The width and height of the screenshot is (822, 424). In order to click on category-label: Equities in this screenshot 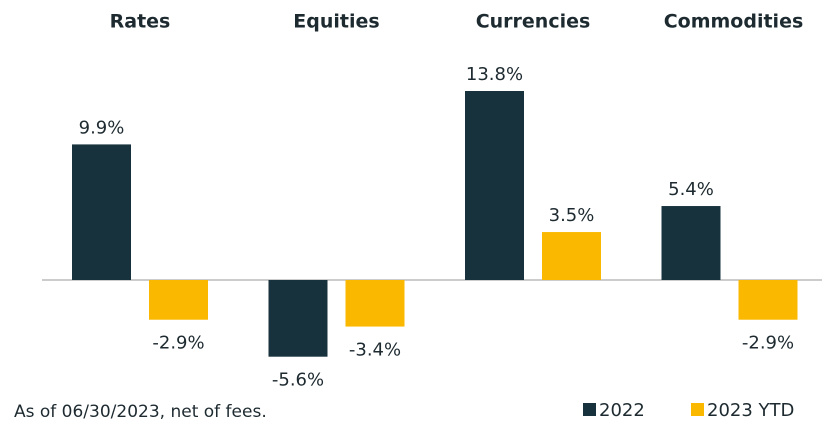, I will do `click(336, 22)`.